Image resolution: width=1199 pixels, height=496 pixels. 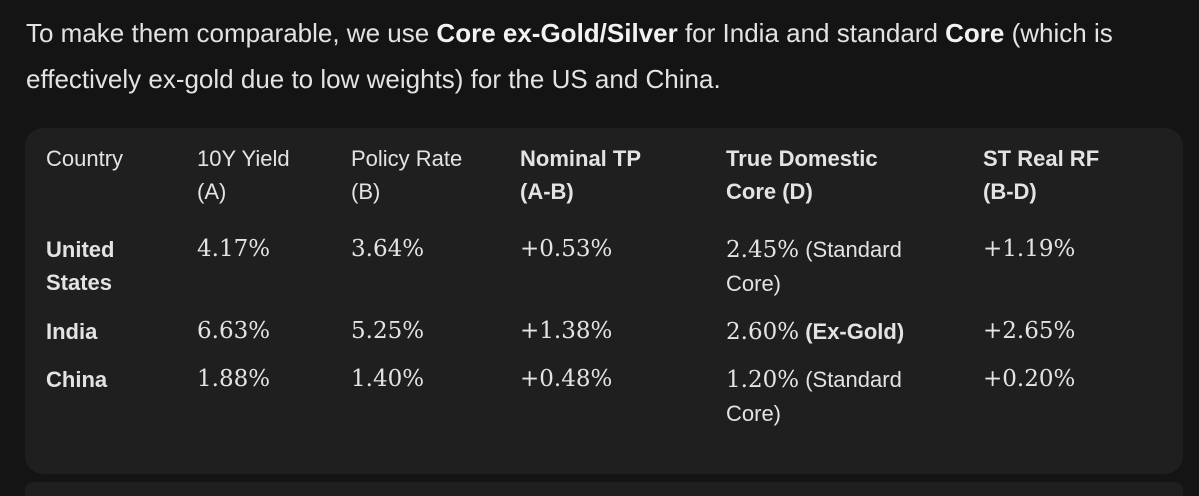 I want to click on header-true-domestic-core: True Domestic Core (D), so click(x=802, y=175).